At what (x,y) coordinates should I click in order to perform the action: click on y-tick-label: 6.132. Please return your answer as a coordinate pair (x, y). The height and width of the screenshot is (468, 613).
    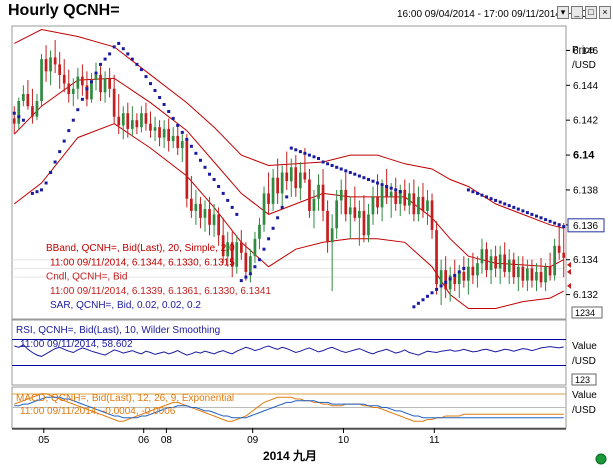
    Looking at the image, I should click on (585, 295).